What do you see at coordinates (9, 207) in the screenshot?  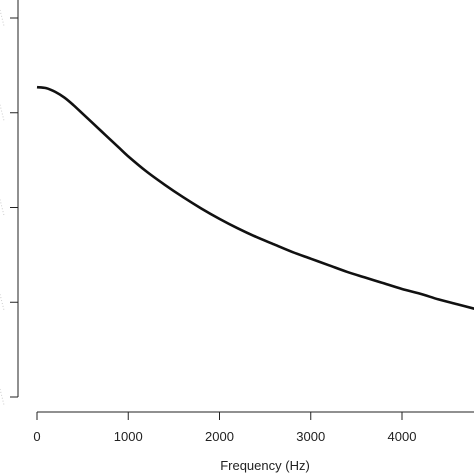 I see `y-axis-ticks` at bounding box center [9, 207].